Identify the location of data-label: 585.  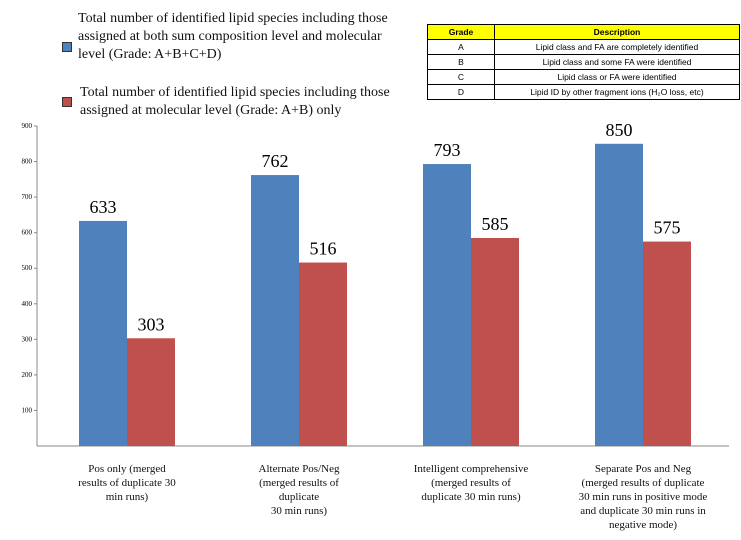
(495, 224).